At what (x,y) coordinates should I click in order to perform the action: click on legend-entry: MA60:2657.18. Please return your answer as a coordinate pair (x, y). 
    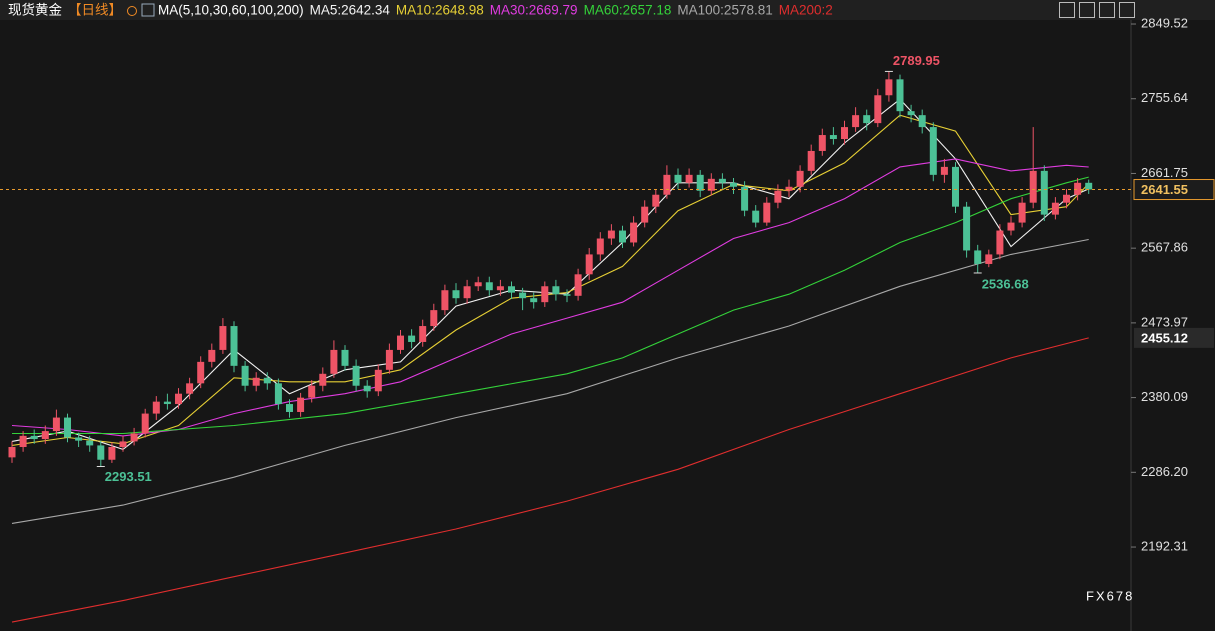
    Looking at the image, I should click on (628, 10).